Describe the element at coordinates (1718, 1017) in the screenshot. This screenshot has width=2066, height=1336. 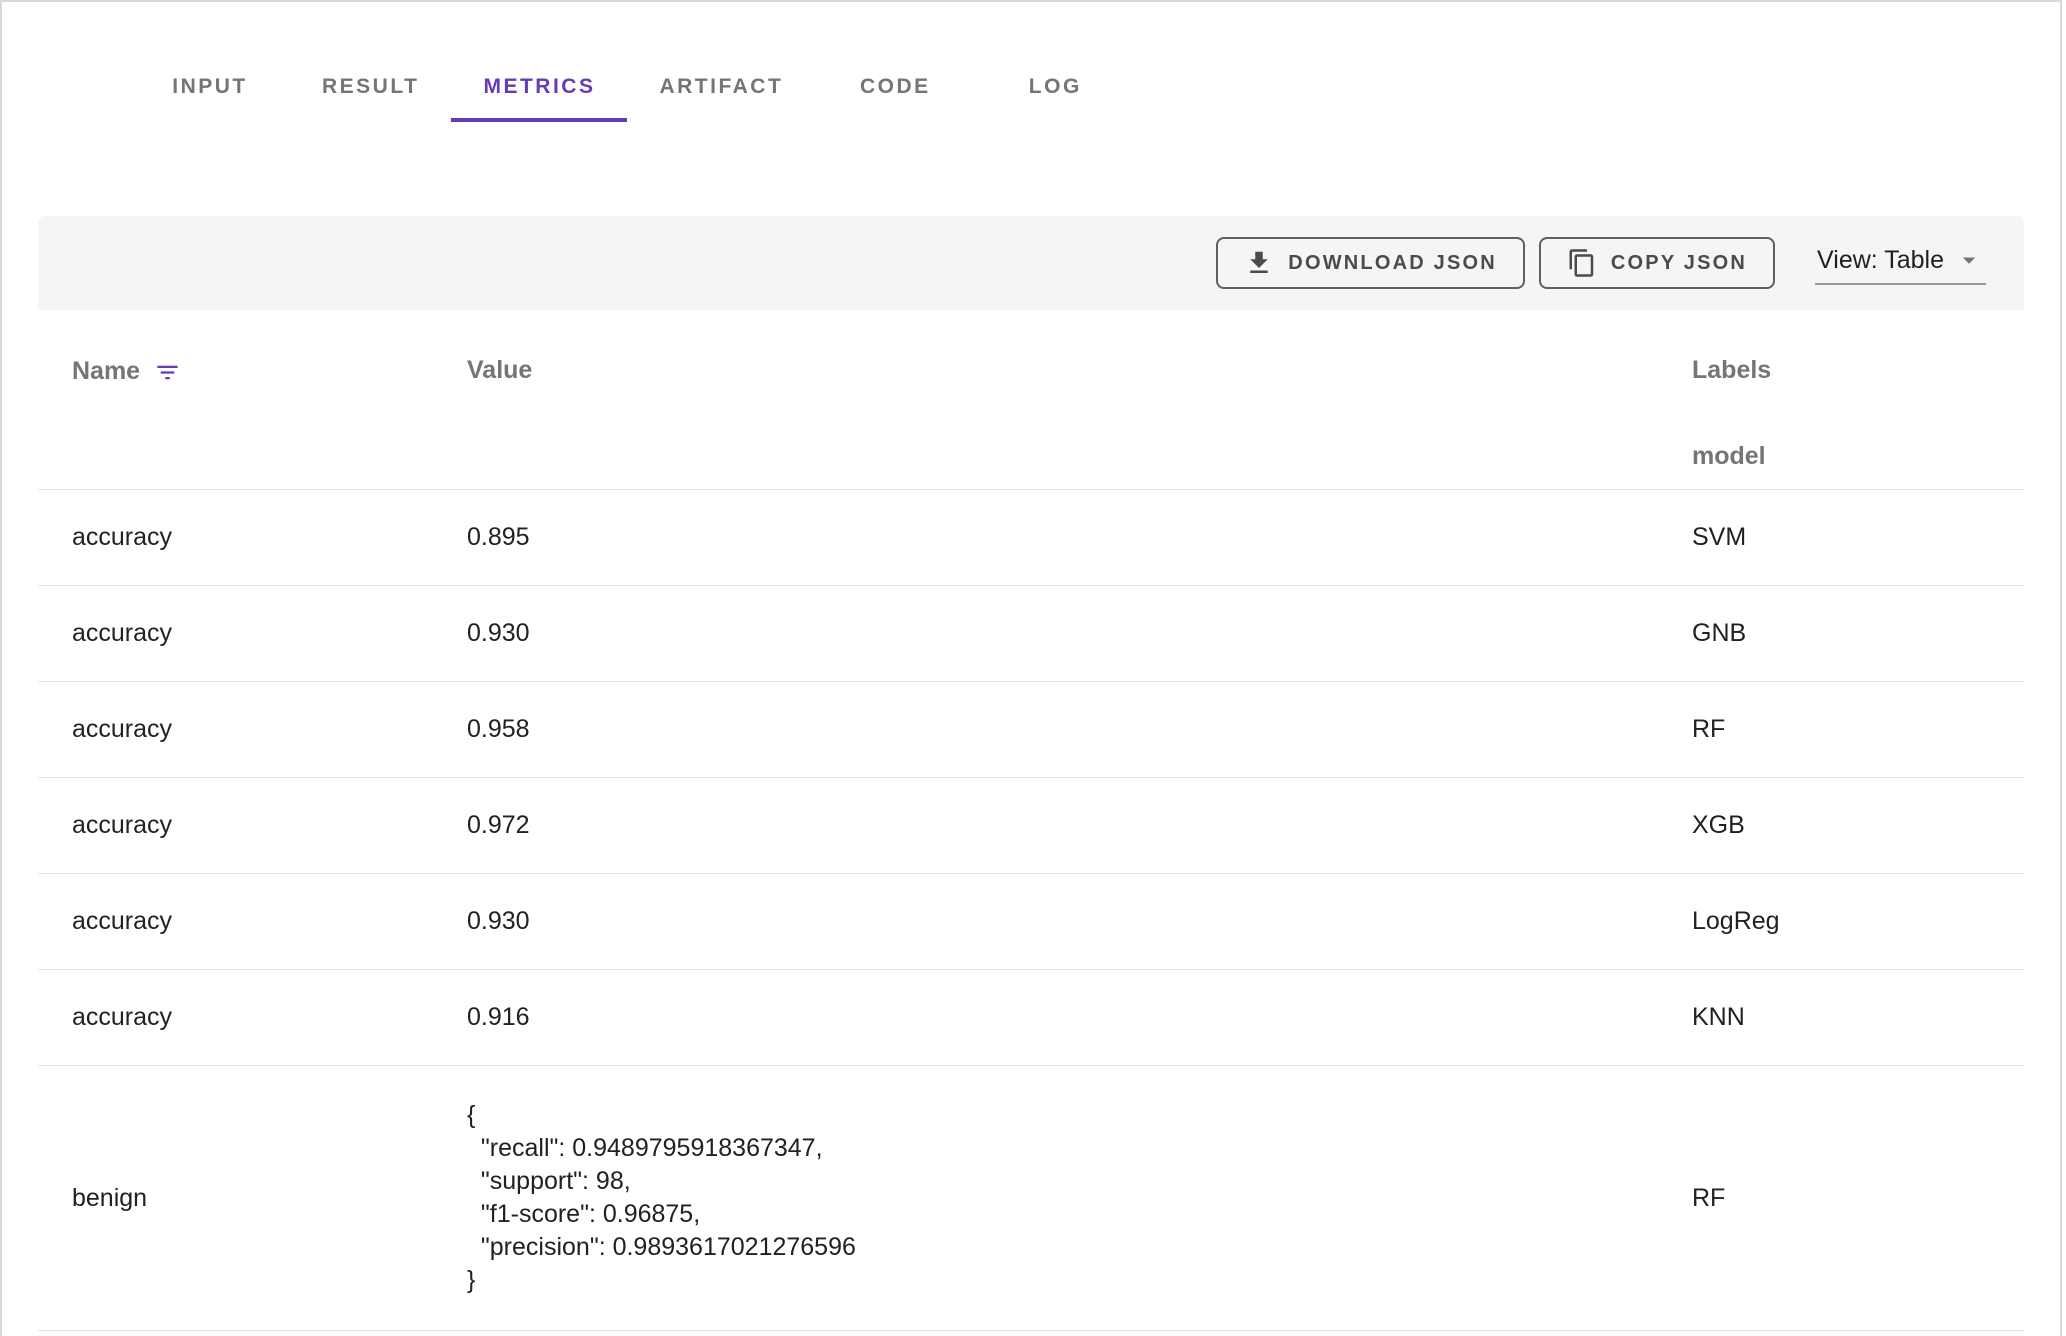
I see `metric-label: KNN` at that location.